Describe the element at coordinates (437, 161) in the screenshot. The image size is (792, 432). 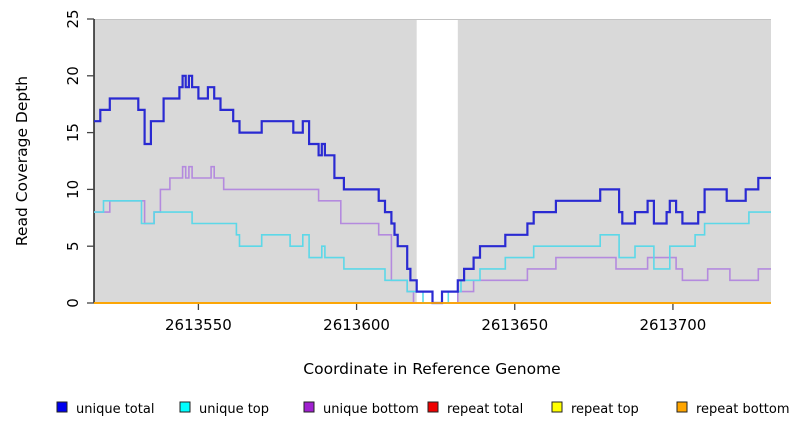
I see `masked-region` at that location.